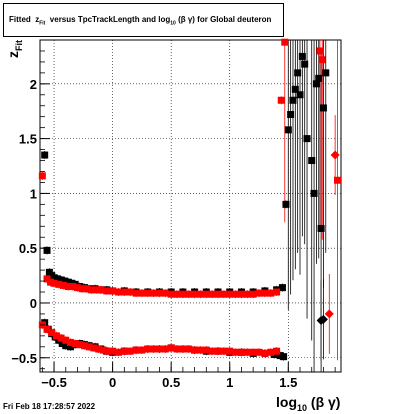 This screenshot has height=414, width=400. Describe the element at coordinates (308, 403) in the screenshot. I see `x-axis-label: log10 (β γ)` at that location.